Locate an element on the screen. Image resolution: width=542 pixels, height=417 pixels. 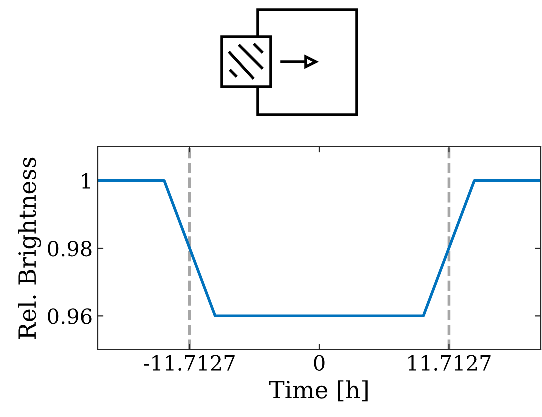
x-tick-label: 11.7127 is located at coordinates (449, 363).